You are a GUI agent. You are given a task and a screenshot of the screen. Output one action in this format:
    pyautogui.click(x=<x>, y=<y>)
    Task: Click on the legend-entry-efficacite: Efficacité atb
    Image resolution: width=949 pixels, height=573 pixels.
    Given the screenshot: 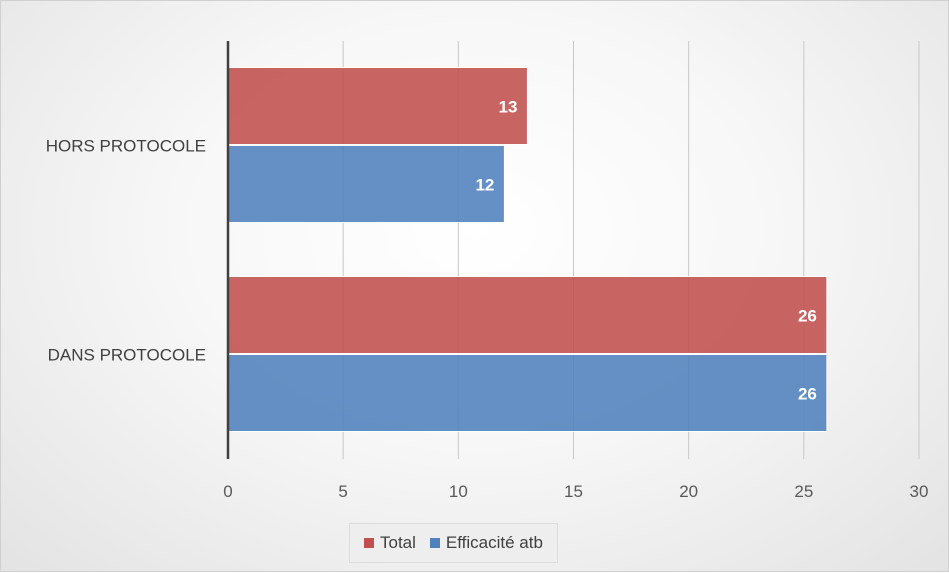 What is the action you would take?
    pyautogui.click(x=486, y=543)
    